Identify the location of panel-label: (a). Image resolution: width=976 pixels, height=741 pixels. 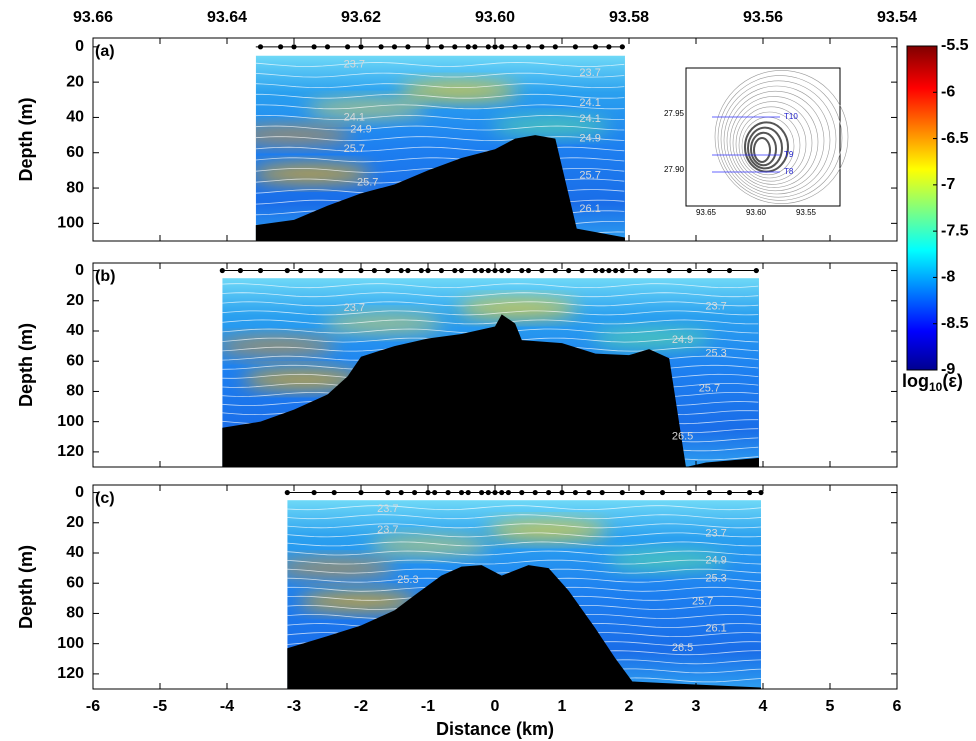
(105, 51).